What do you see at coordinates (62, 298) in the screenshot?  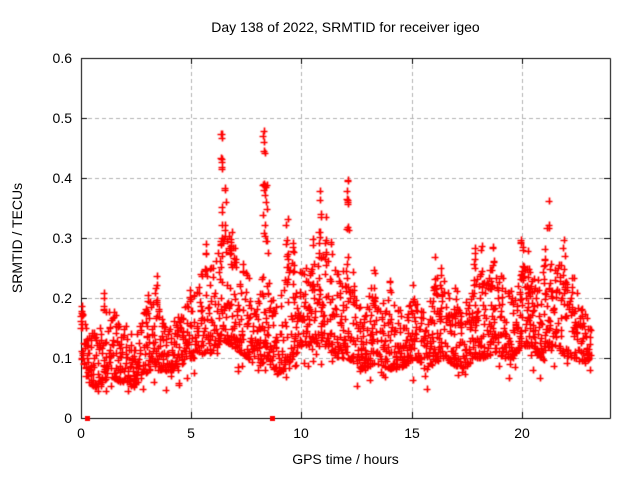 I see `y-tick-label: 0.2` at bounding box center [62, 298].